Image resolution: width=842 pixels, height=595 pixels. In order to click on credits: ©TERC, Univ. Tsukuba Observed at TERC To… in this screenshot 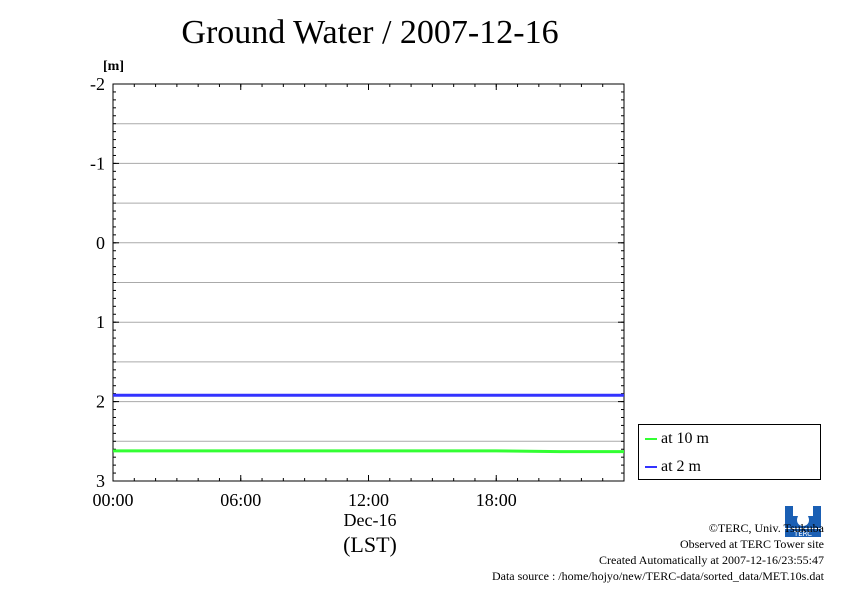, I will do `click(658, 552)`.